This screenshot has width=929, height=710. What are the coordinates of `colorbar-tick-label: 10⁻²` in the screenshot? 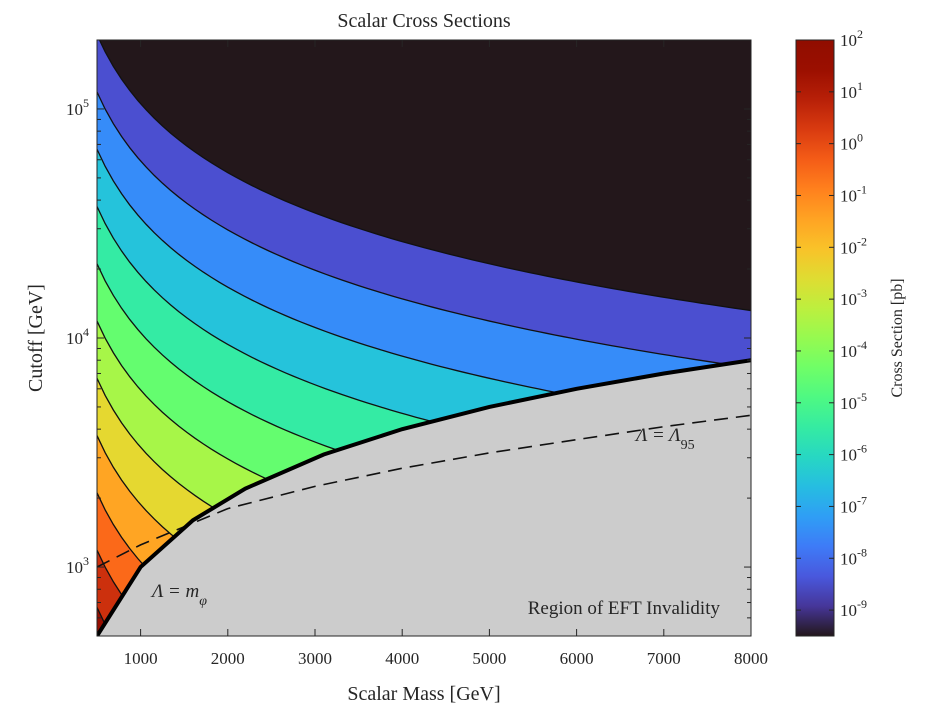 It's located at (853, 245).